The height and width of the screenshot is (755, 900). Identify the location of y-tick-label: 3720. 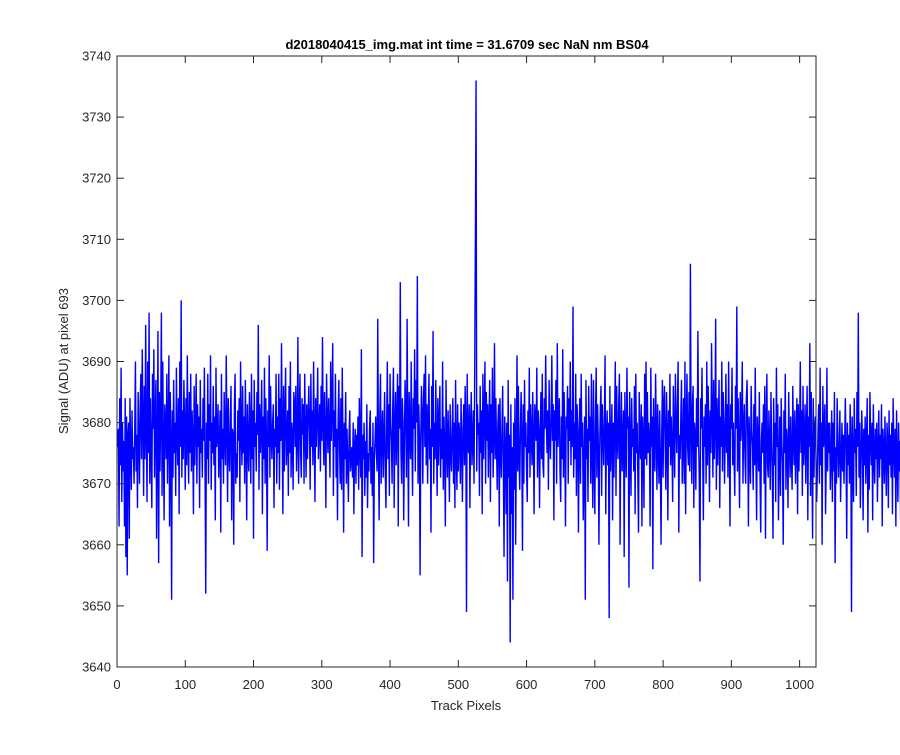
(96, 178).